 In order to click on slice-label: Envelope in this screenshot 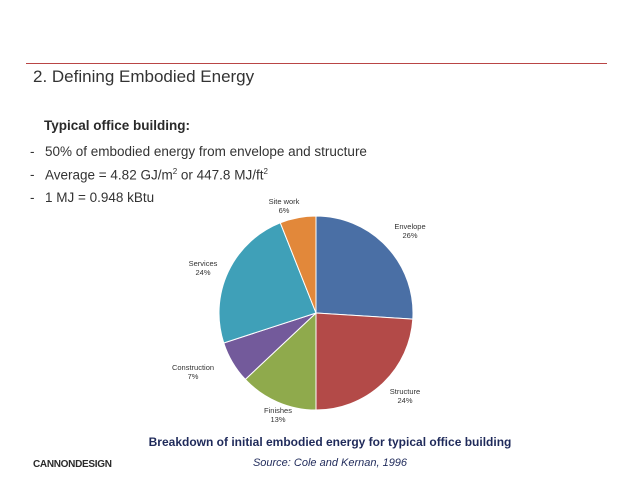, I will do `click(409, 226)`.